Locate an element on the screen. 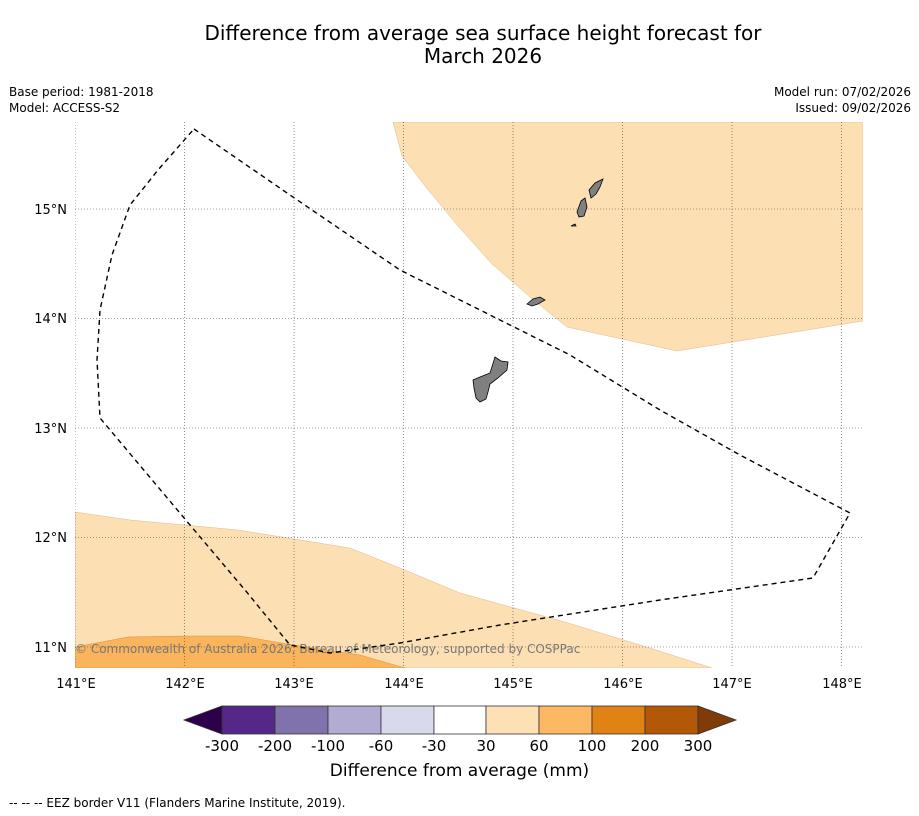 The image size is (919, 816). lon-label-147: 147°E is located at coordinates (732, 684).